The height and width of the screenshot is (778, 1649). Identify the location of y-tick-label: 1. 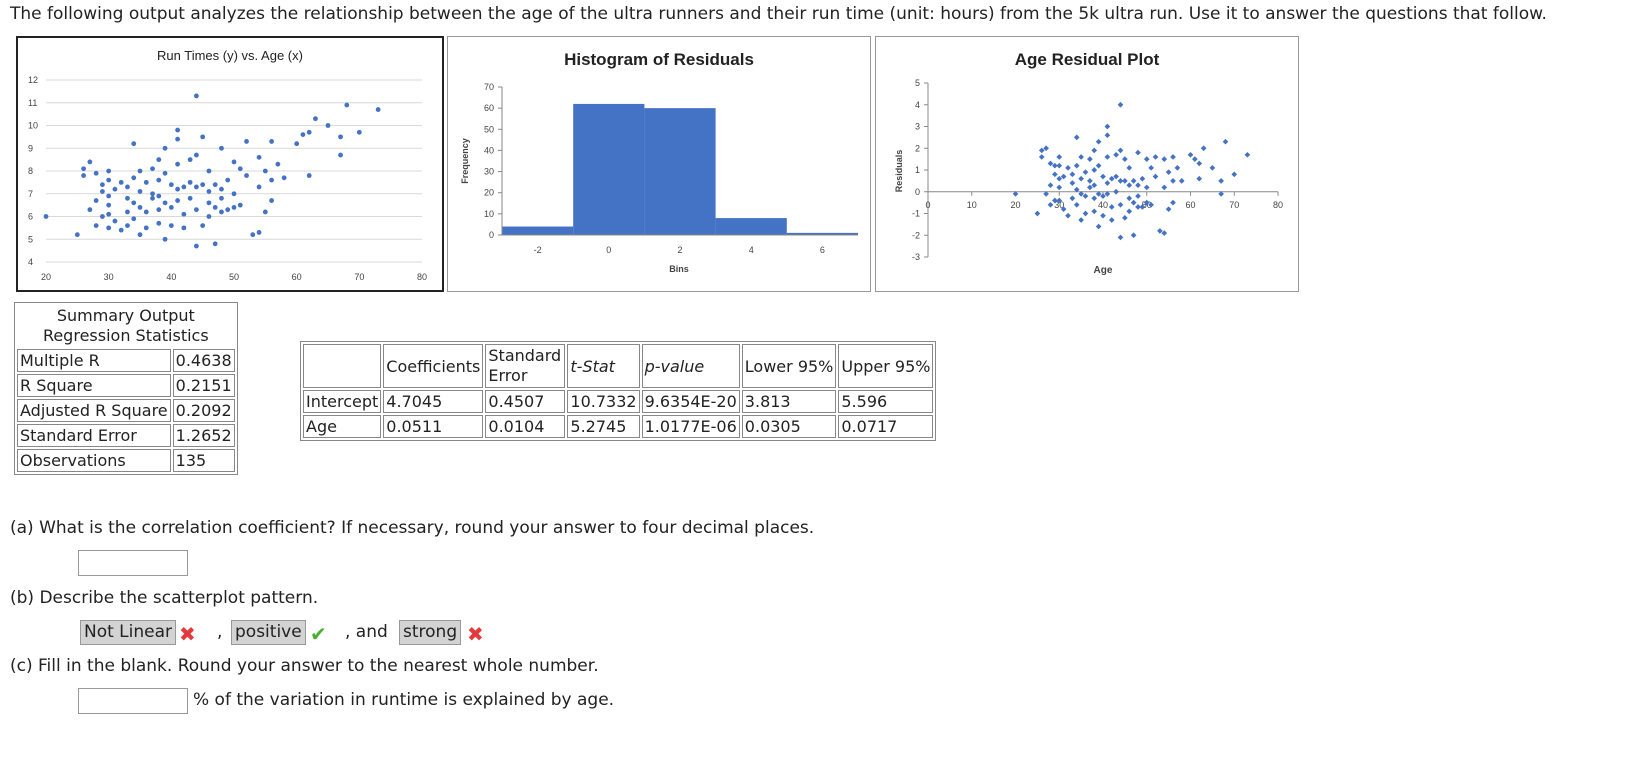
(917, 170).